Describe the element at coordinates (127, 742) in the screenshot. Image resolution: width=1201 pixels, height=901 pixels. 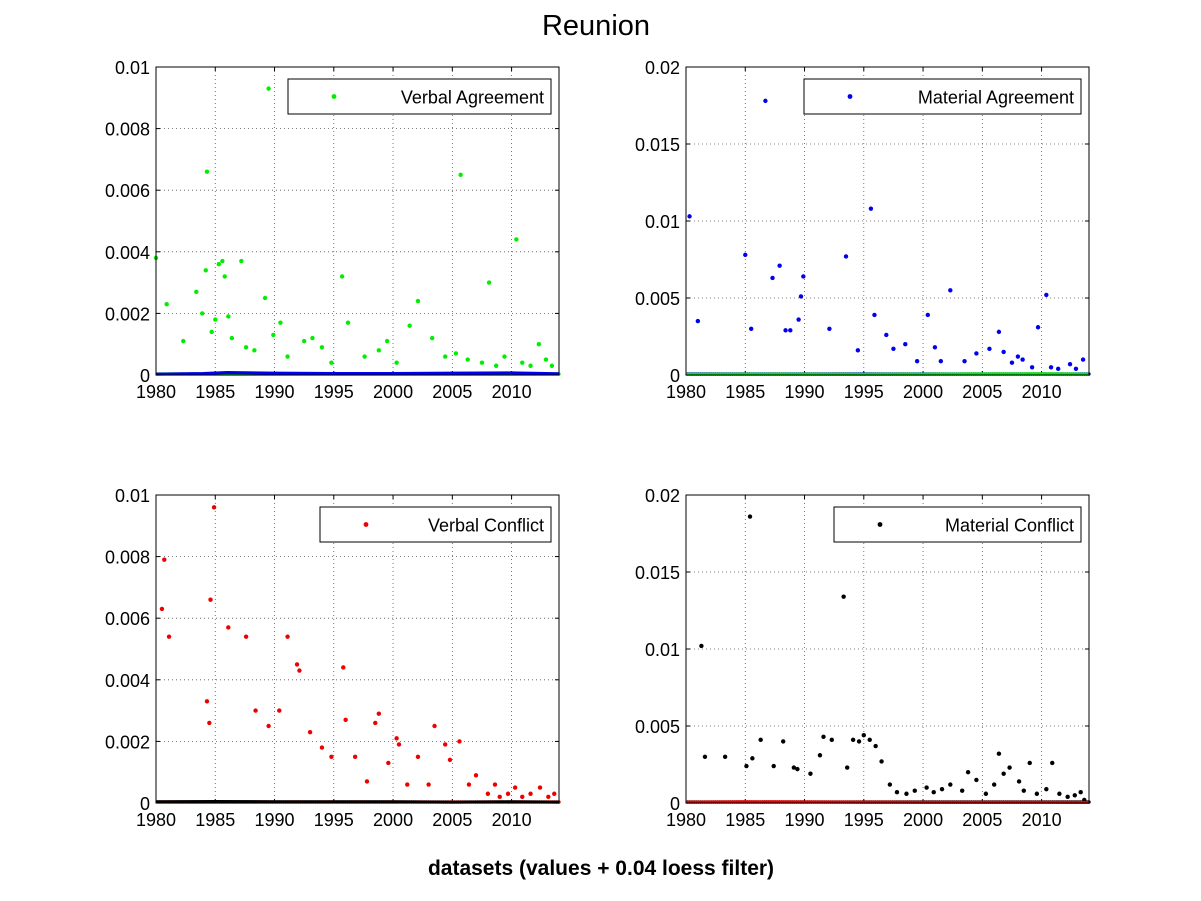
I see `y-tick-label: 0.002` at that location.